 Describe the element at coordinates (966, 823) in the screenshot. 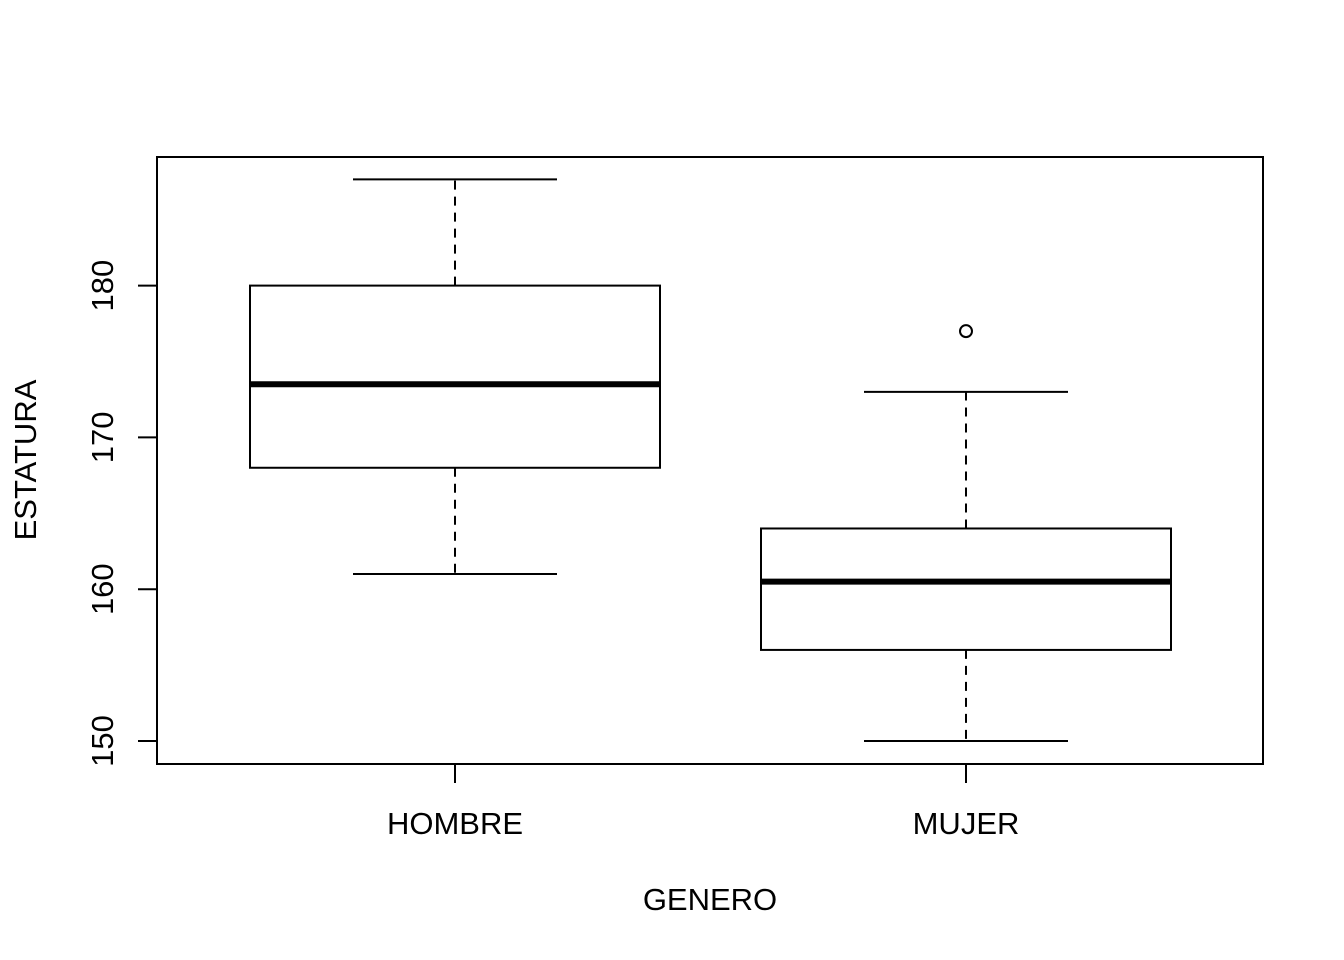

I see `x-tick-label: MUJER` at that location.